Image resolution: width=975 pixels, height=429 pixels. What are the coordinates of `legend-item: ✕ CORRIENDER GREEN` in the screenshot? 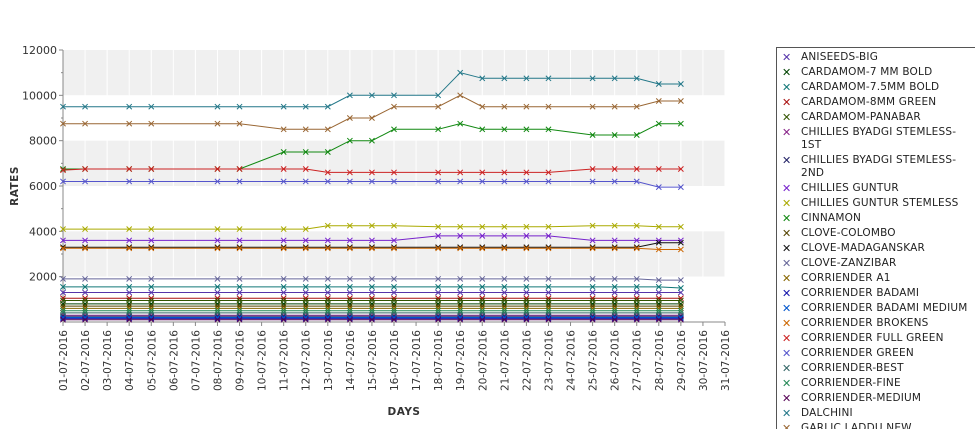 It's located at (876, 353).